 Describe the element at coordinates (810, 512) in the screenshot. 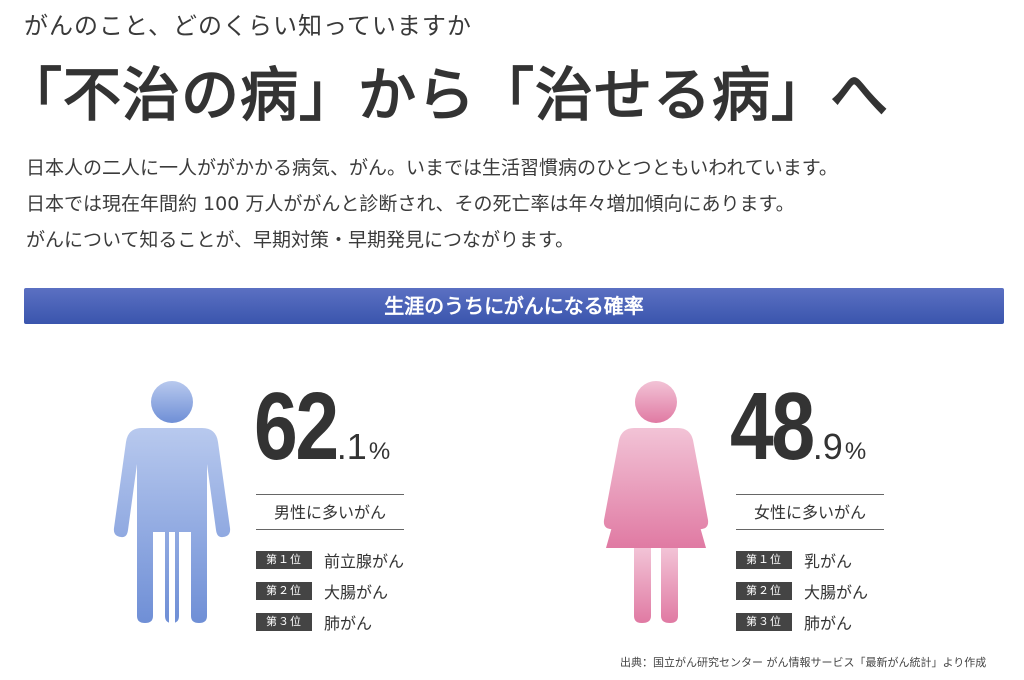

I see `female-ranking-heading: 女性に多いがん` at that location.